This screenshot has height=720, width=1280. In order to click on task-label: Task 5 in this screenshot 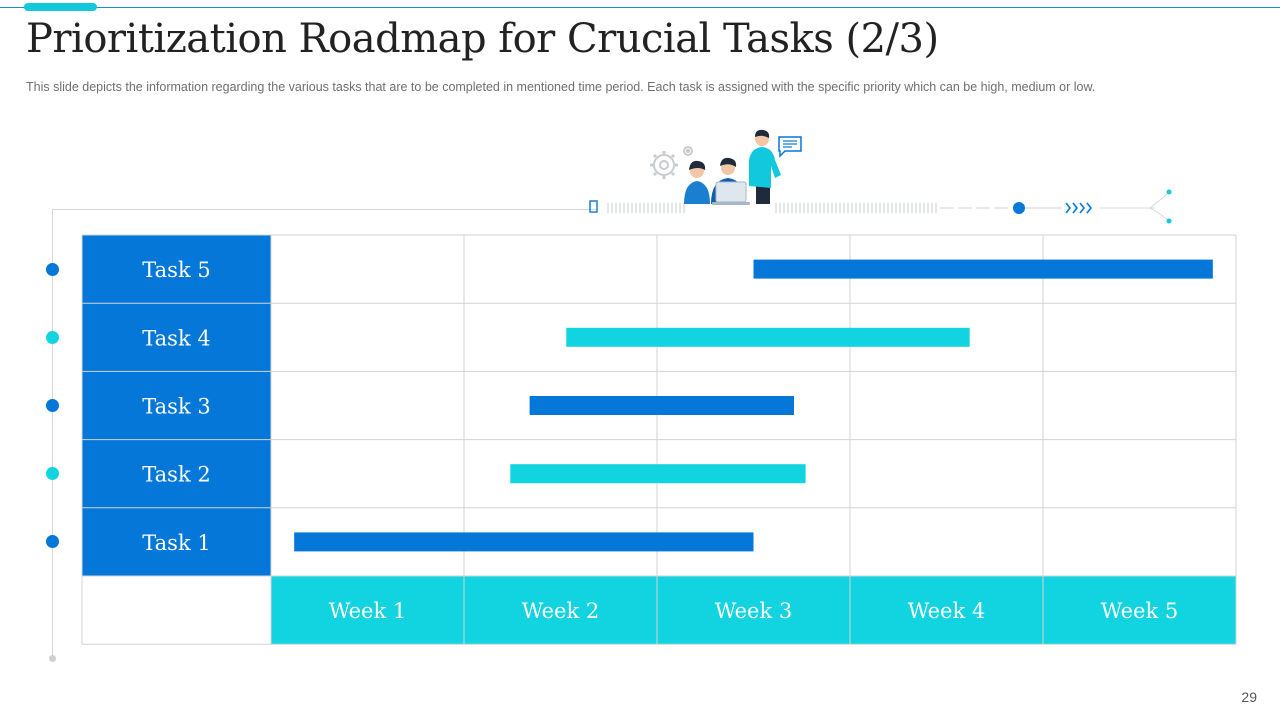, I will do `click(176, 270)`.